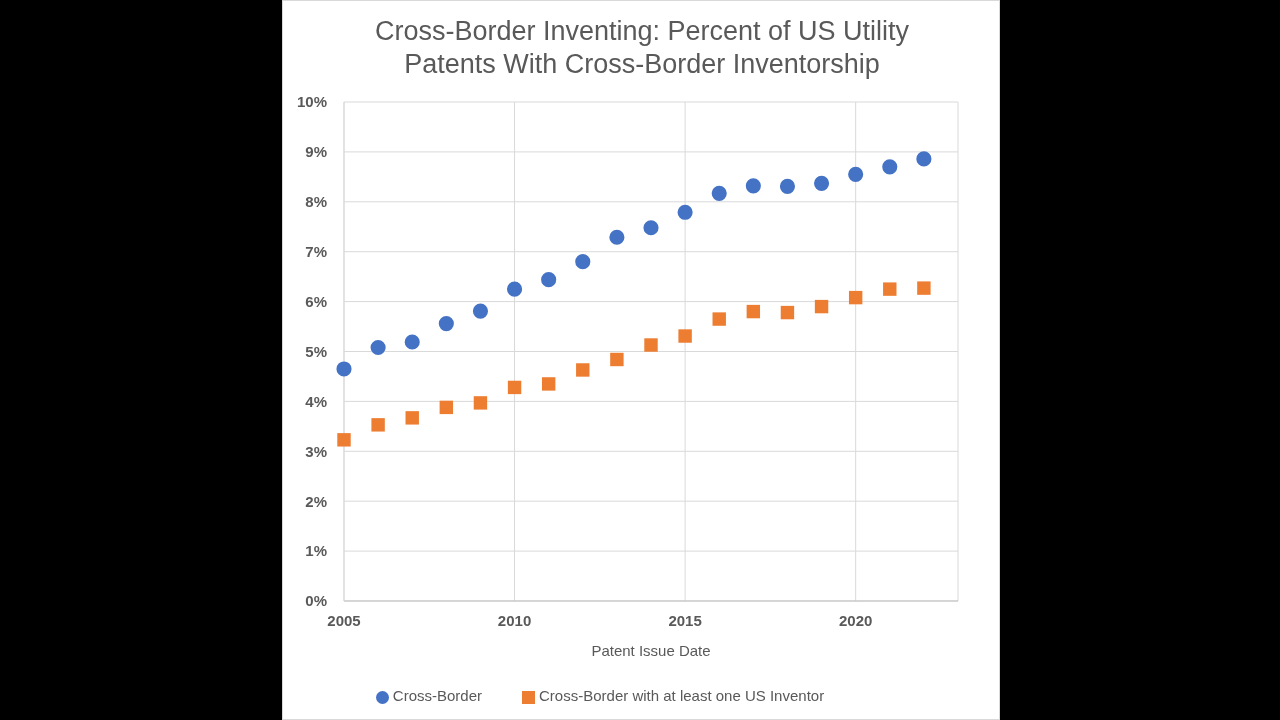 The image size is (1280, 720). What do you see at coordinates (514, 620) in the screenshot?
I see `x-tick-label: 2010` at bounding box center [514, 620].